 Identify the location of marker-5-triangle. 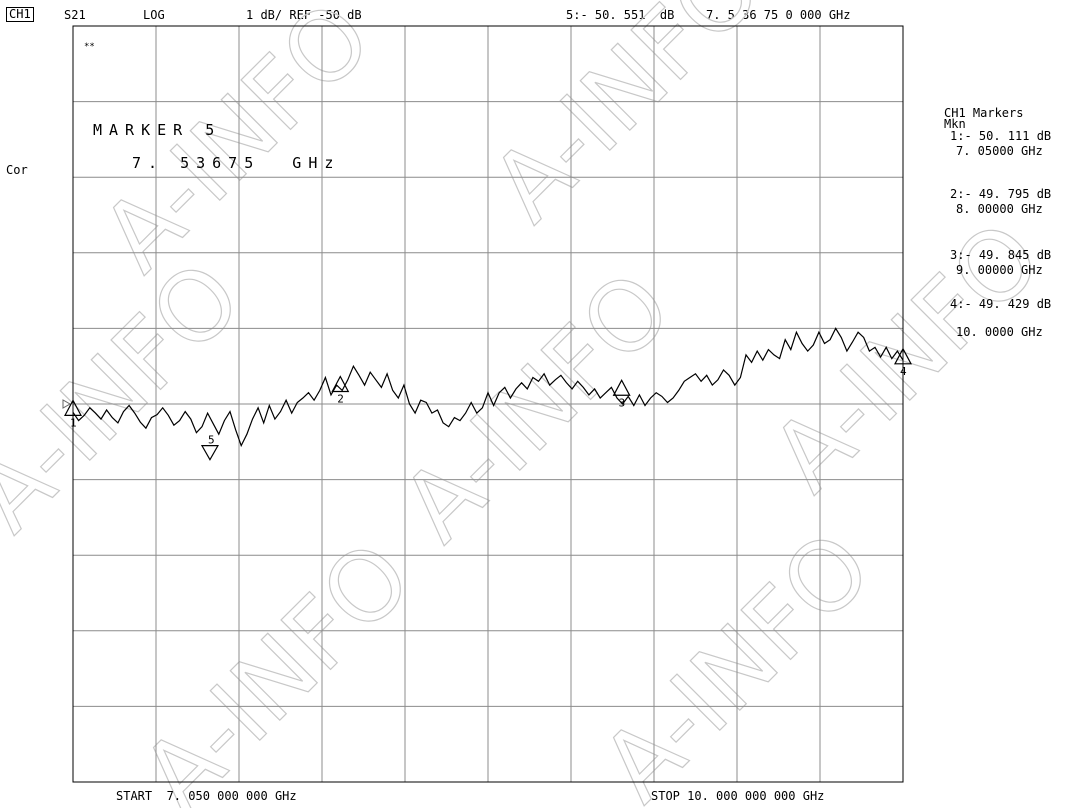
(209, 453).